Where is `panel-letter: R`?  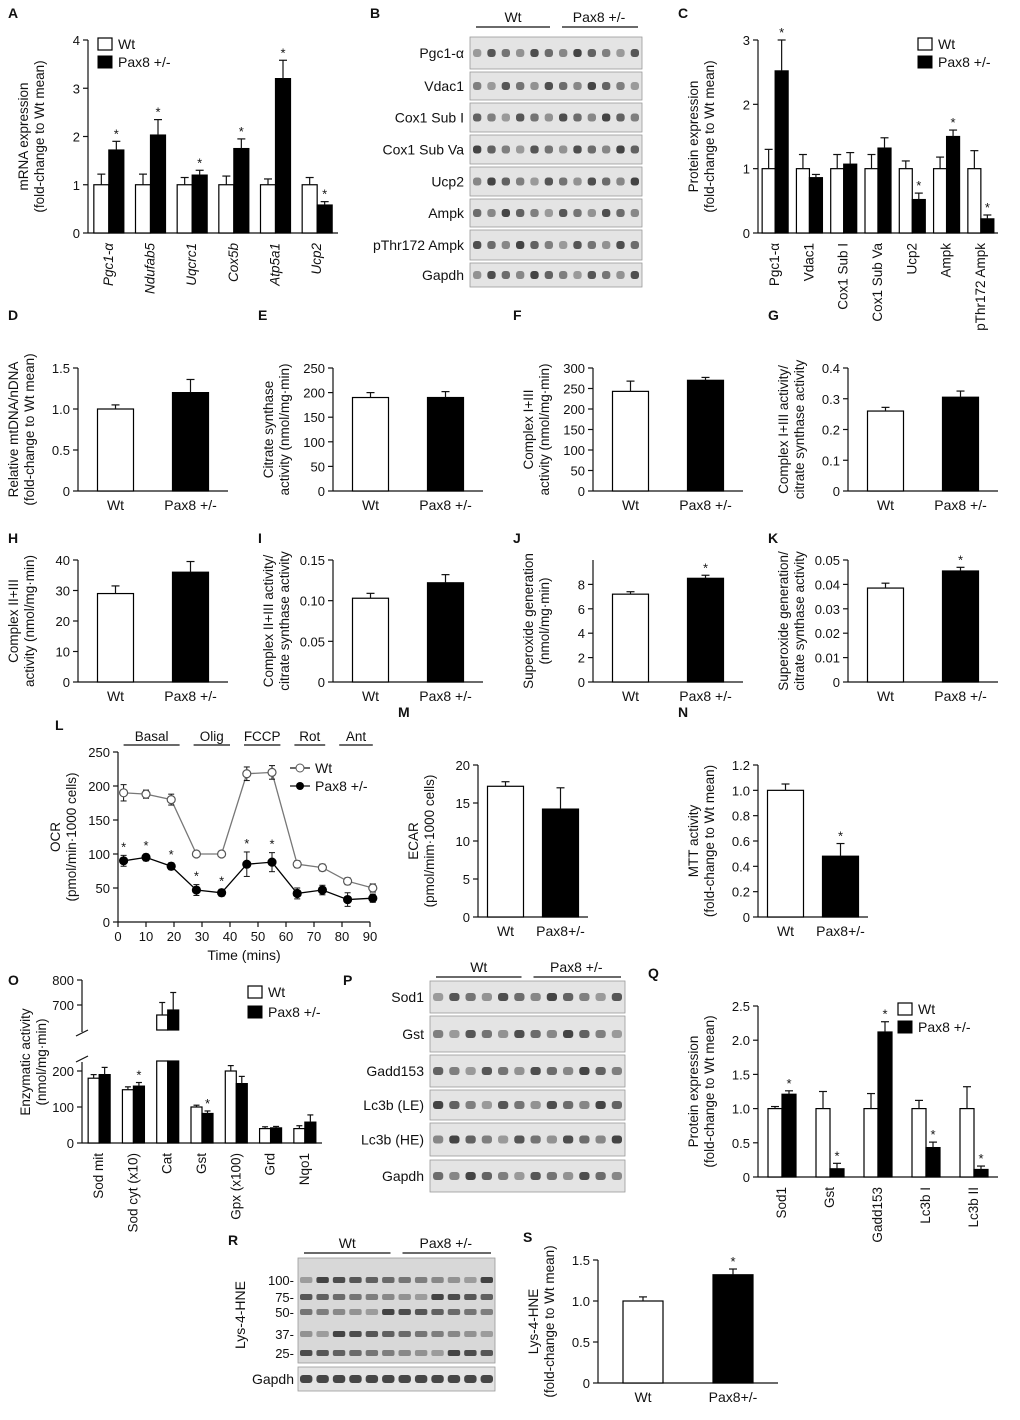 panel-letter: R is located at coordinates (233, 1240).